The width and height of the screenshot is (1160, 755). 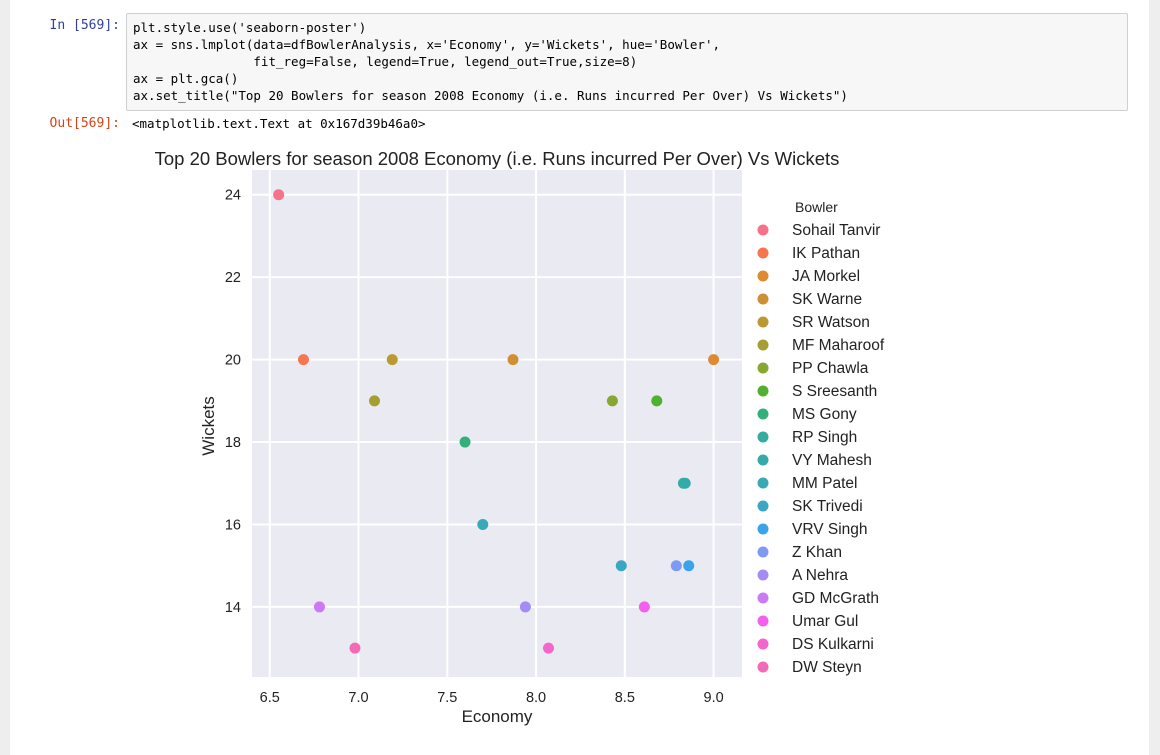 I want to click on legend-label: IK Pathan, so click(x=826, y=253).